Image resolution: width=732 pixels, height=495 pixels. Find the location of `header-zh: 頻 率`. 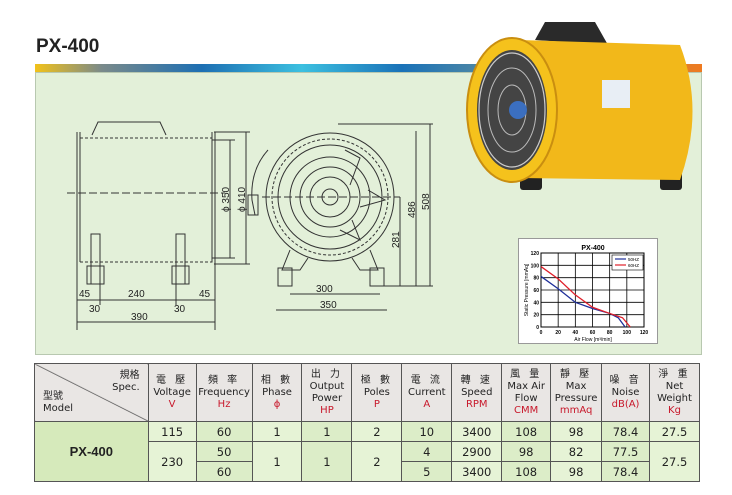

header-zh: 頻 率 is located at coordinates (224, 380).